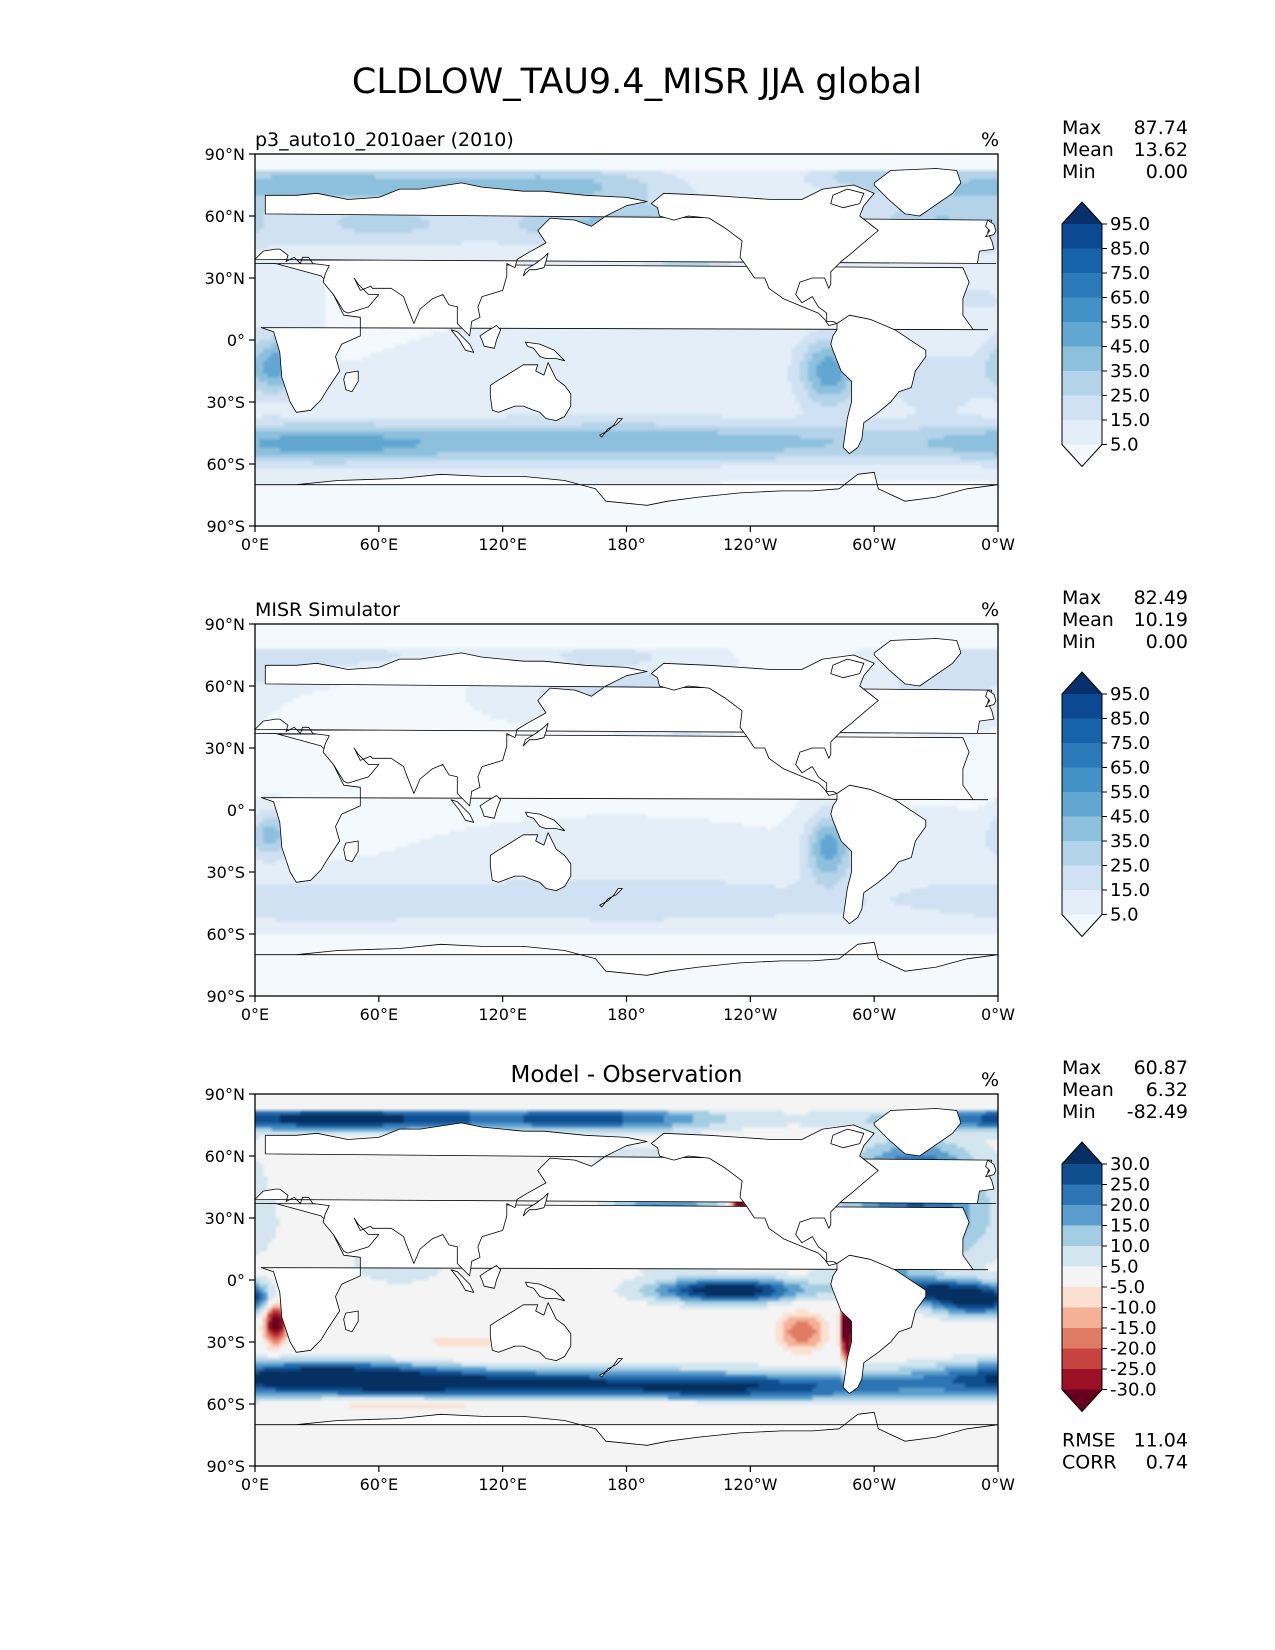 The height and width of the screenshot is (1650, 1275). What do you see at coordinates (1130, 420) in the screenshot?
I see `colorbar-label: 15.0` at bounding box center [1130, 420].